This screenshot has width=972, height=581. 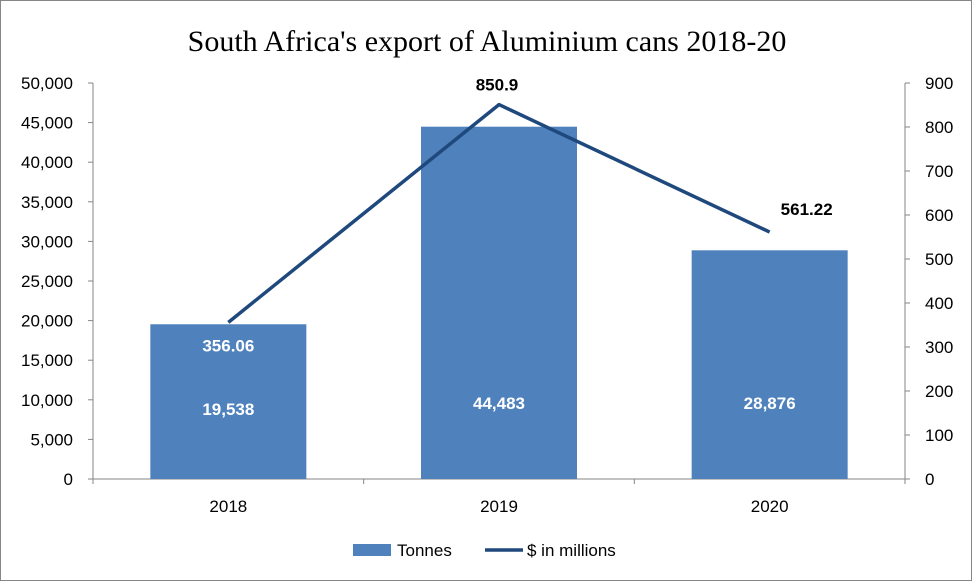 I want to click on left-tick-label: 0, so click(x=68, y=479).